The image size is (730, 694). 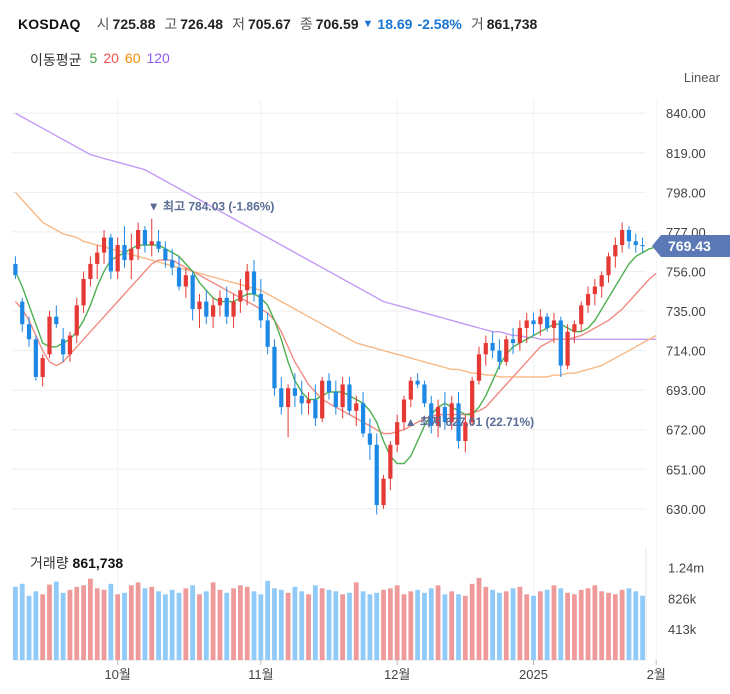 I want to click on ma-legend-120: 120, so click(x=158, y=58).